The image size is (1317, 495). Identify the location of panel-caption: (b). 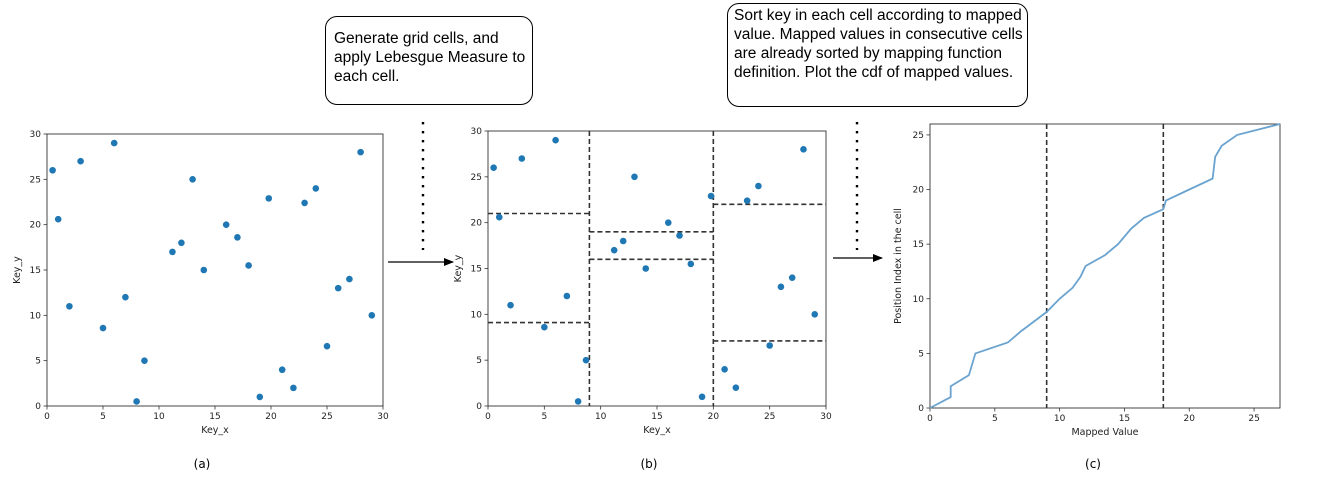
(649, 464).